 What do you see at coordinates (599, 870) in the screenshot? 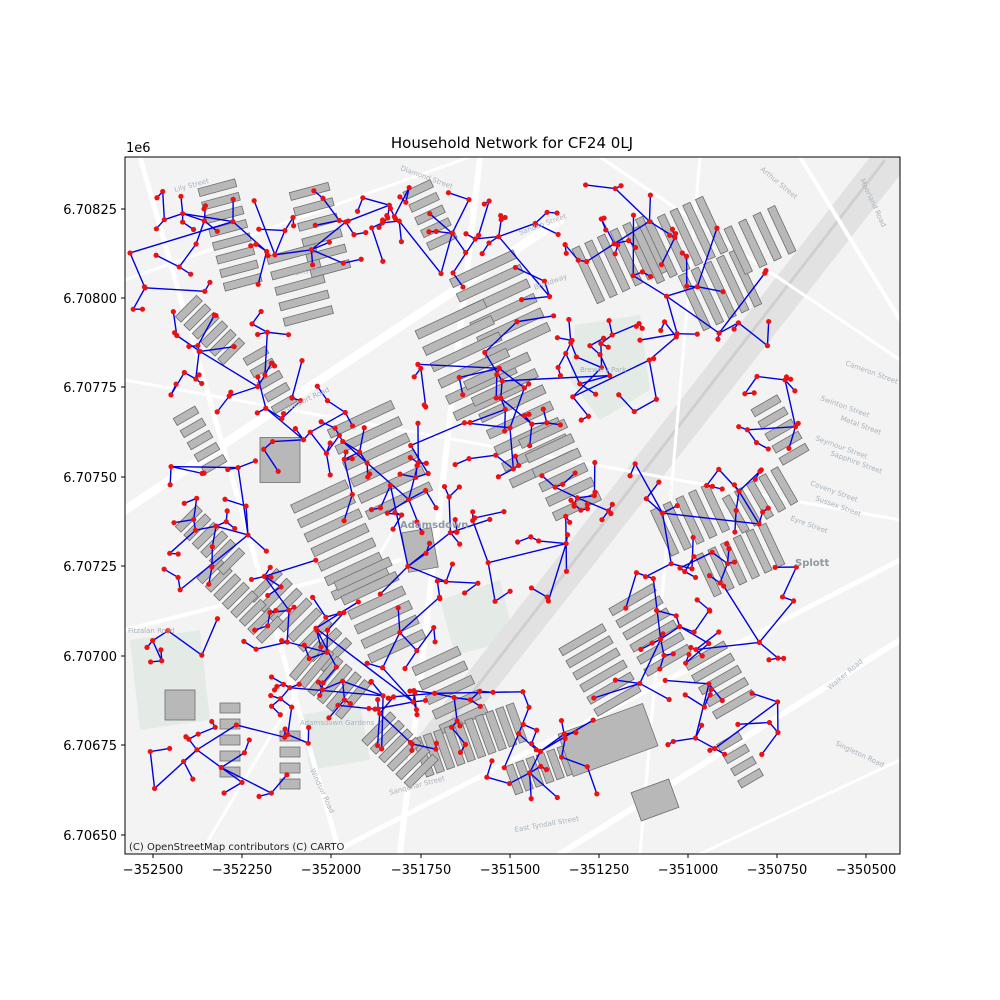
I see `x-tick-label: −351250` at bounding box center [599, 870].